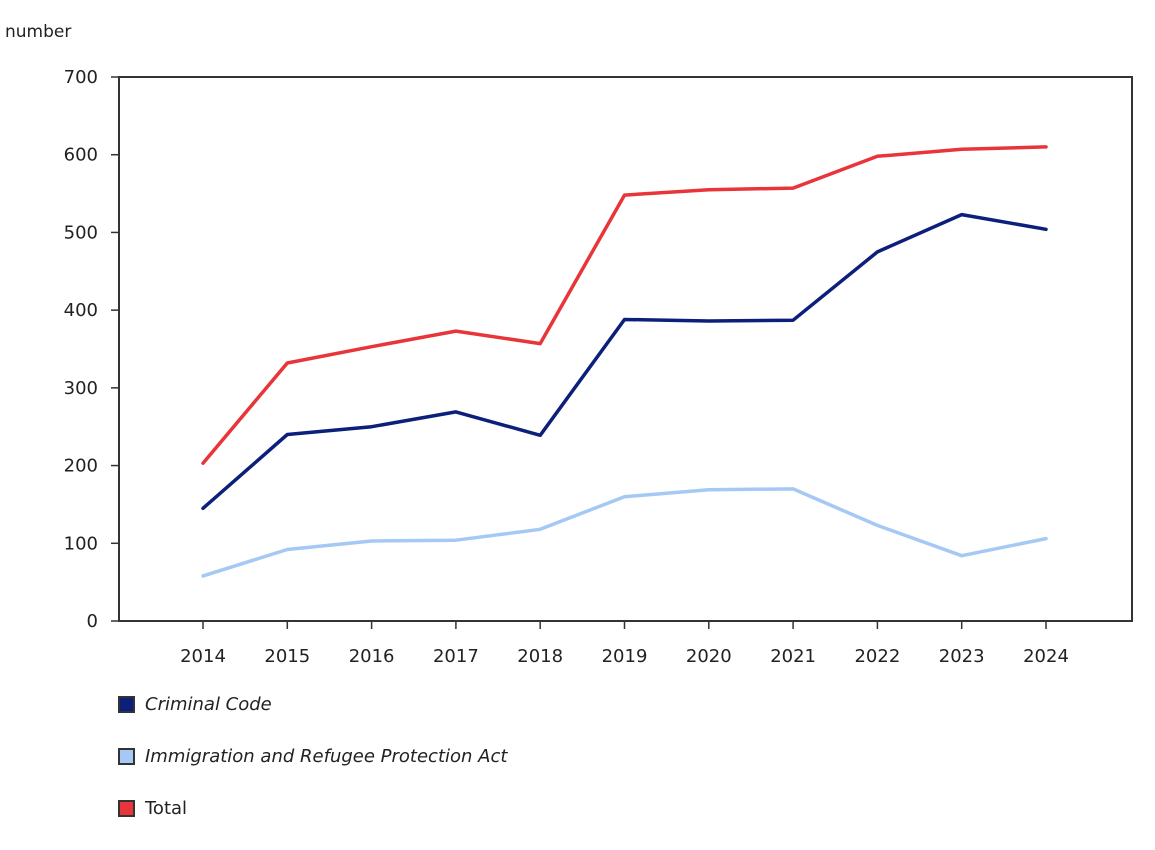 This screenshot has width=1155, height=850. I want to click on x-tick-label: 2021, so click(793, 656).